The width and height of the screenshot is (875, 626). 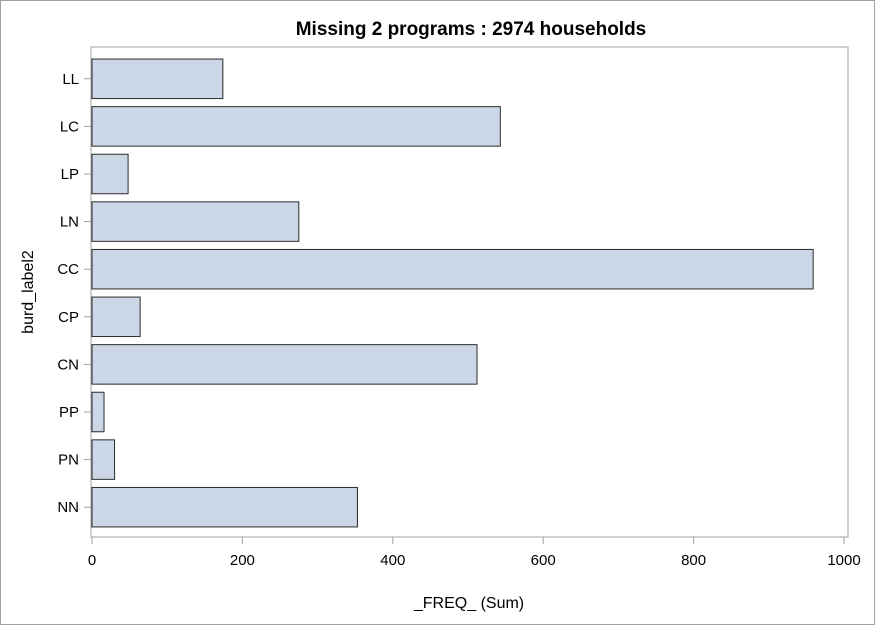 What do you see at coordinates (474, 552) in the screenshot?
I see `x-axis: 0 200 400 600 800 1000` at bounding box center [474, 552].